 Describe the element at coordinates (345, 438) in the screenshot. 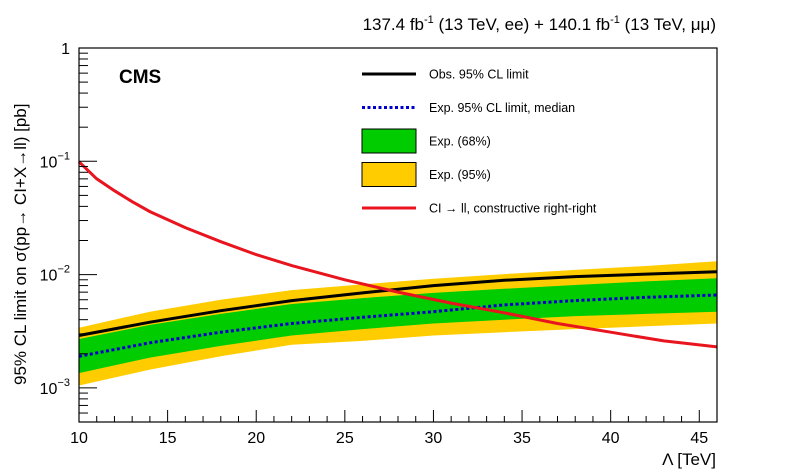

I see `x-tick-label: 25` at that location.